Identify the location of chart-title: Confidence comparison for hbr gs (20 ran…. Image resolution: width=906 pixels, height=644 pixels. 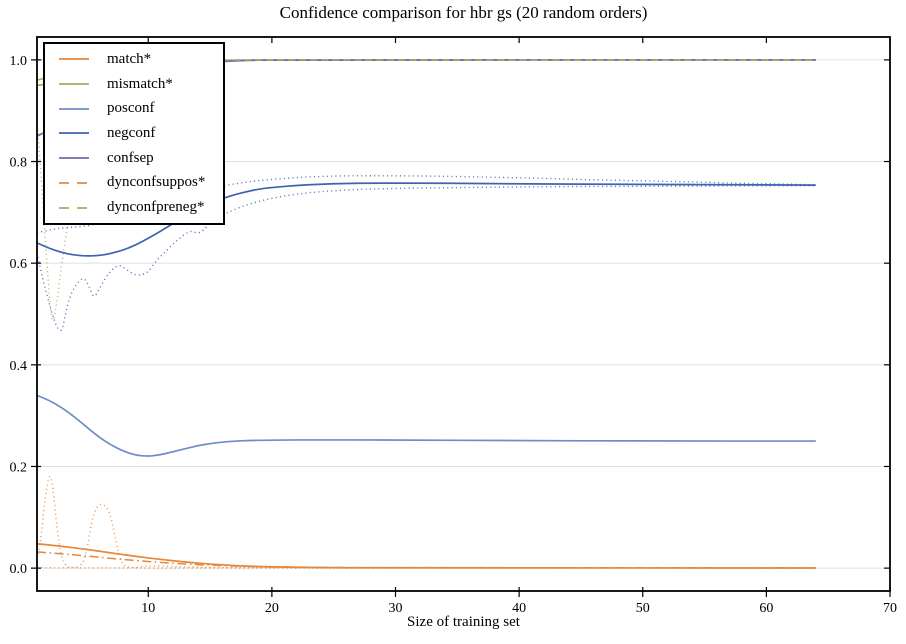
(463, 12).